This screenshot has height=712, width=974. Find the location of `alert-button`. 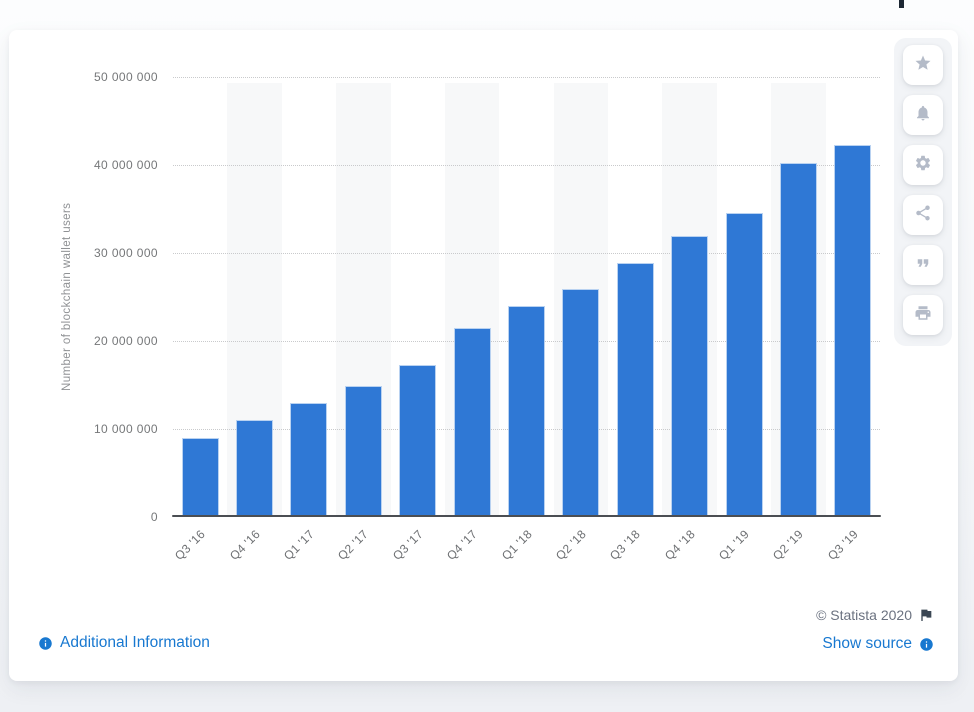

alert-button is located at coordinates (923, 115).